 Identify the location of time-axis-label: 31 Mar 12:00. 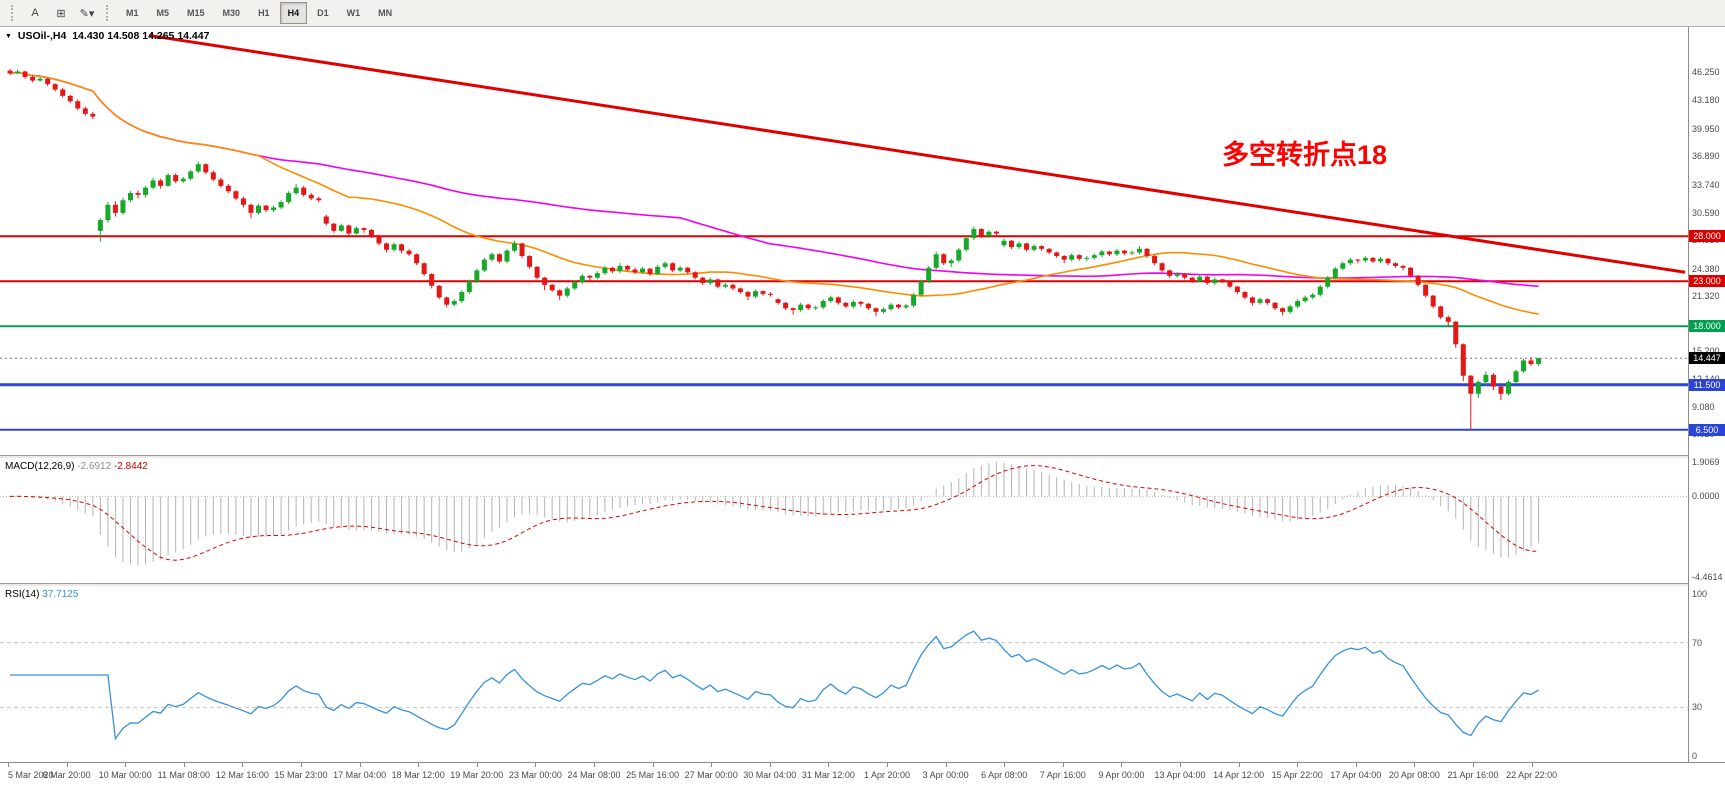
(828, 775).